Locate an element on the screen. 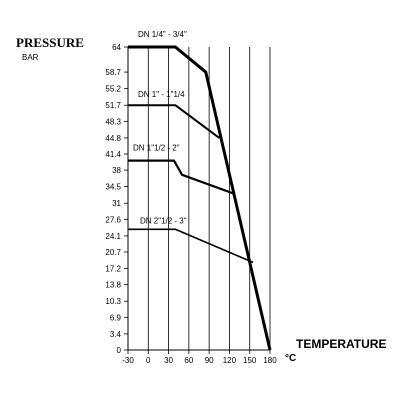 The width and height of the screenshot is (400, 400). x-axis-title: TEMPERATURE is located at coordinates (341, 344).